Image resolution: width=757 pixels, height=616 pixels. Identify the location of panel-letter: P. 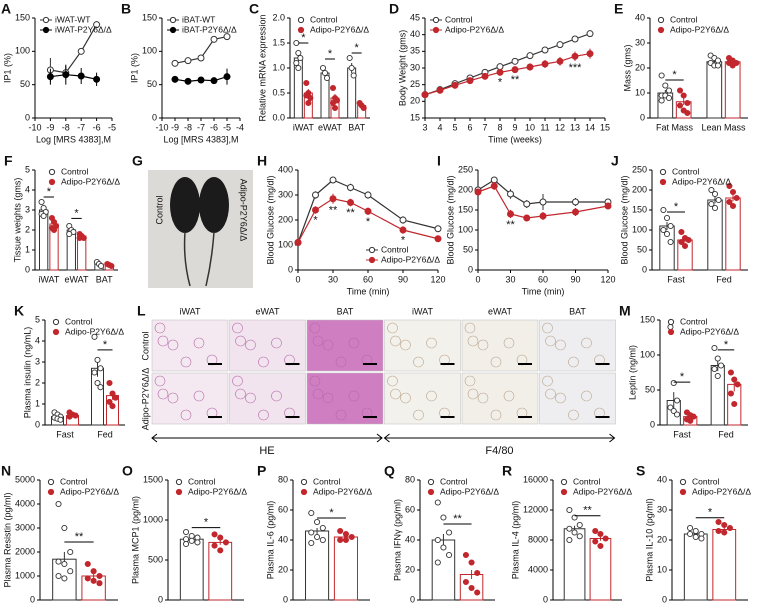
(261, 471).